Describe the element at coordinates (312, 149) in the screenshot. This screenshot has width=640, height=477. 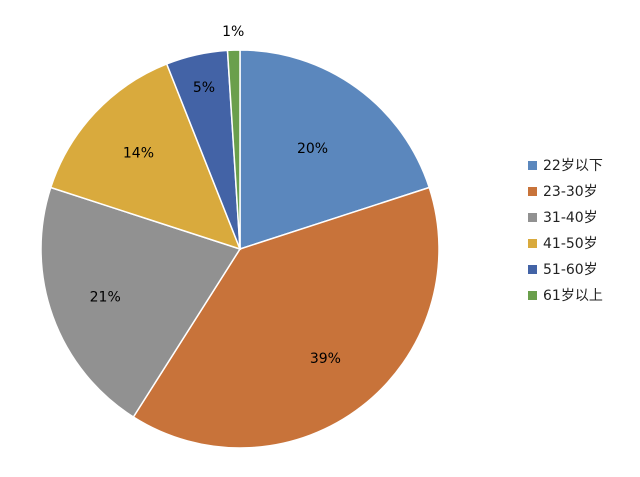
I see `slice-data-label: 20%` at that location.